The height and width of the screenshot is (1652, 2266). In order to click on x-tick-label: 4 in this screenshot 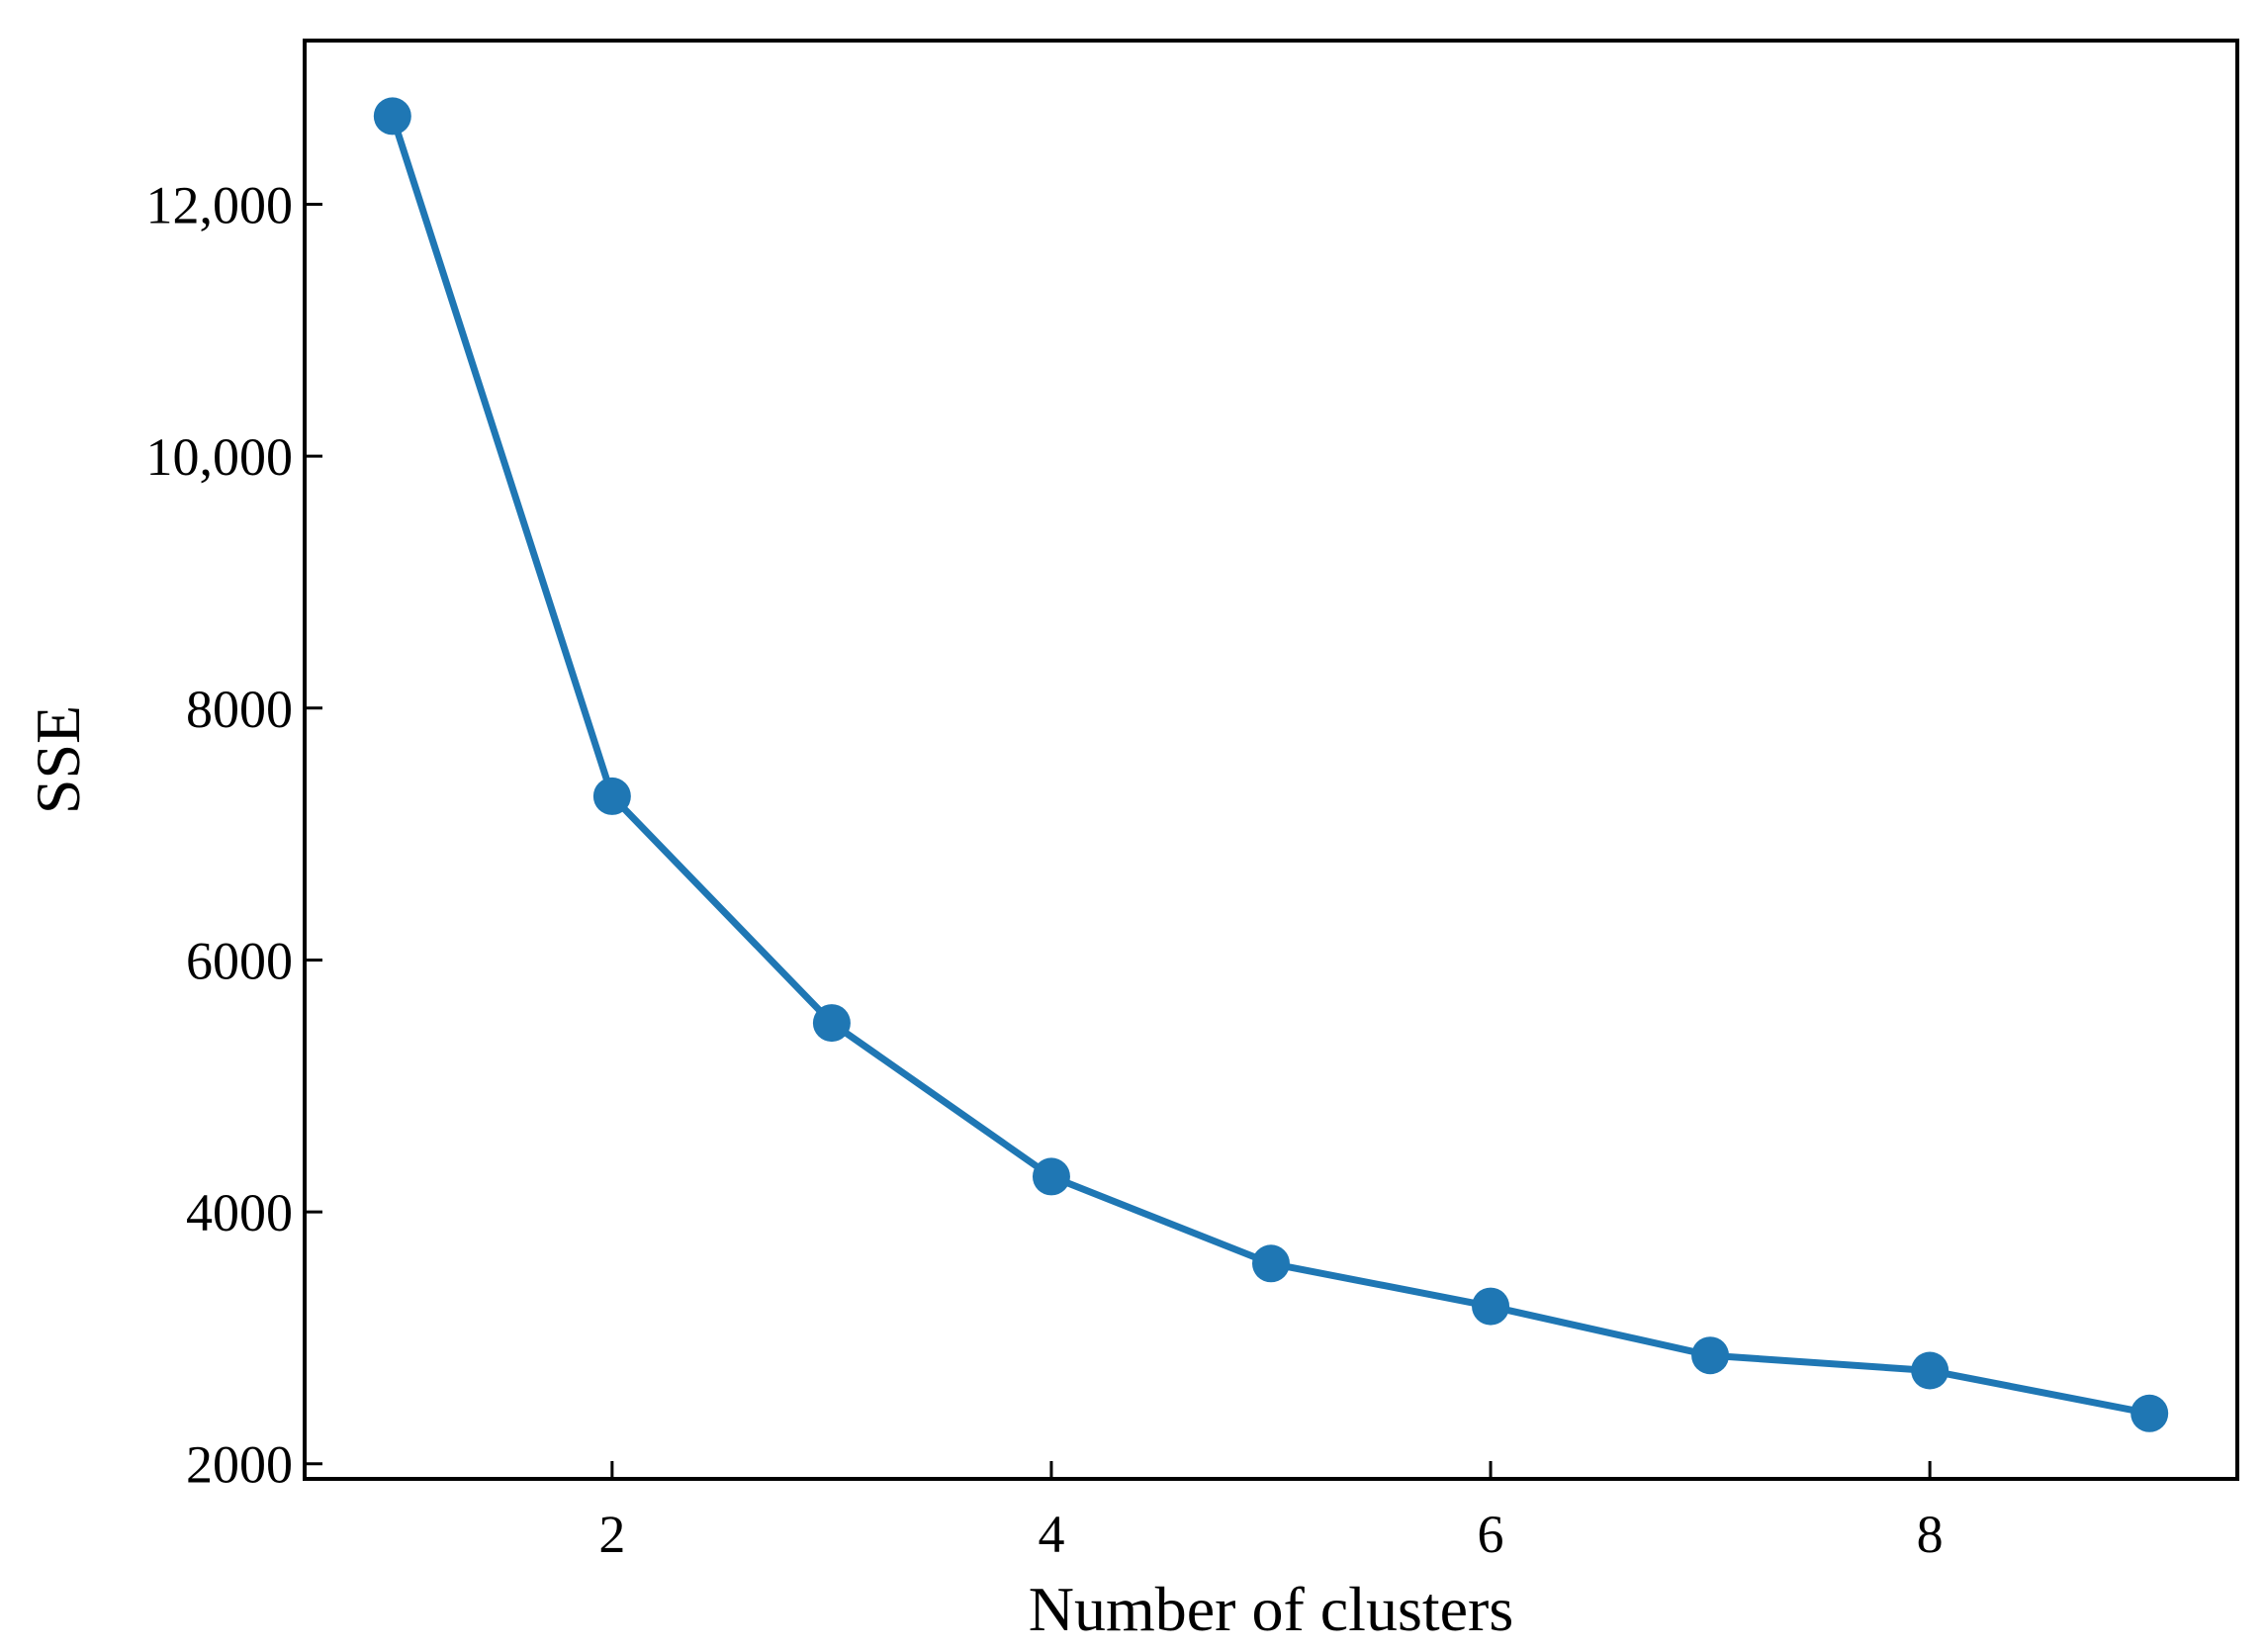, I will do `click(1051, 1535)`.